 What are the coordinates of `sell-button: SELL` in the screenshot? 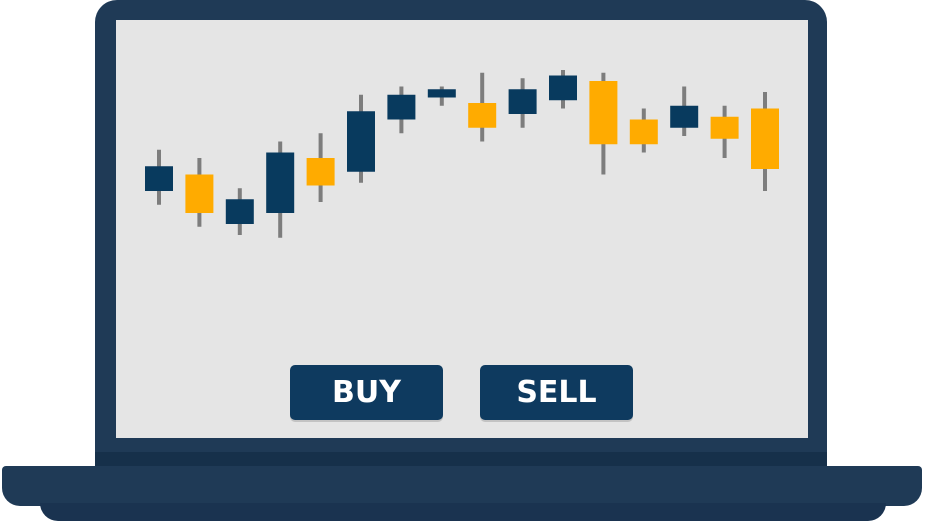 It's located at (556, 392).